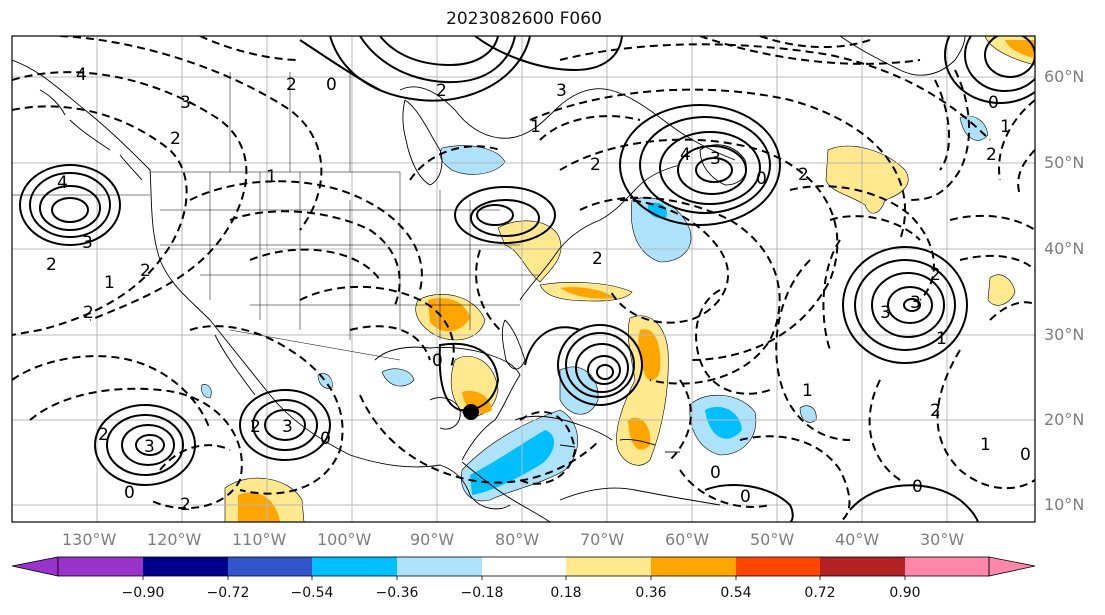 Image resolution: width=1105 pixels, height=615 pixels. Describe the element at coordinates (567, 446) in the screenshot. I see `jamaica` at that location.